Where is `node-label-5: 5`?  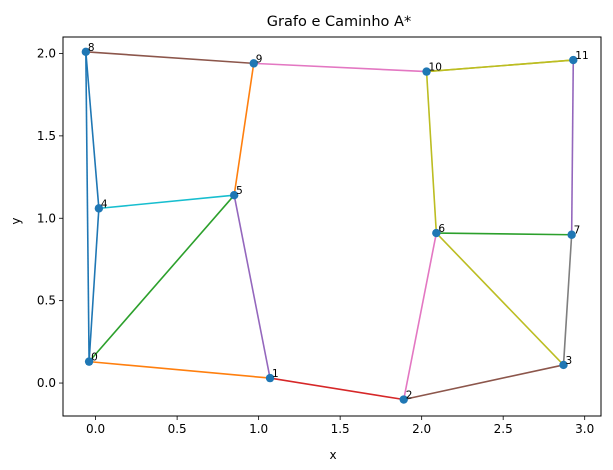
node-label-5: 5 is located at coordinates (239, 191).